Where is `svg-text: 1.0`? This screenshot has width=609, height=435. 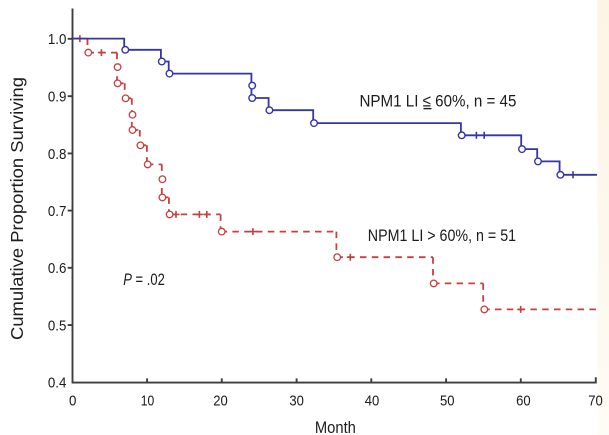 svg-text: 1.0 is located at coordinates (57, 39).